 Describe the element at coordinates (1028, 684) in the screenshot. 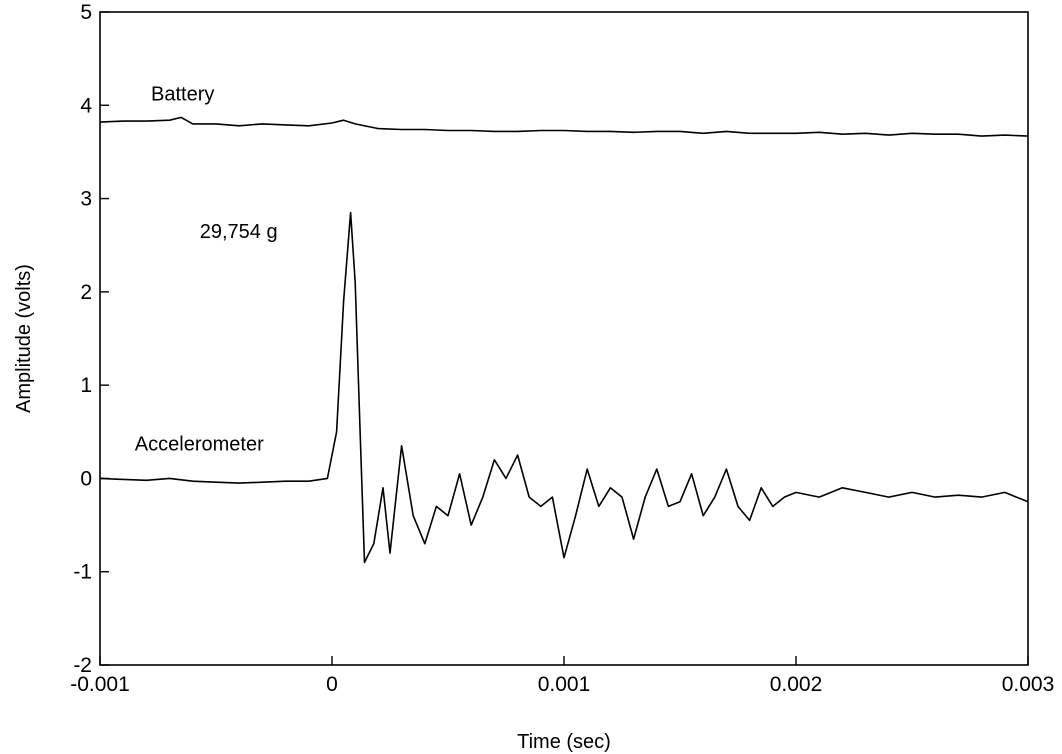

I see `x-tick-label: 0.003` at that location.